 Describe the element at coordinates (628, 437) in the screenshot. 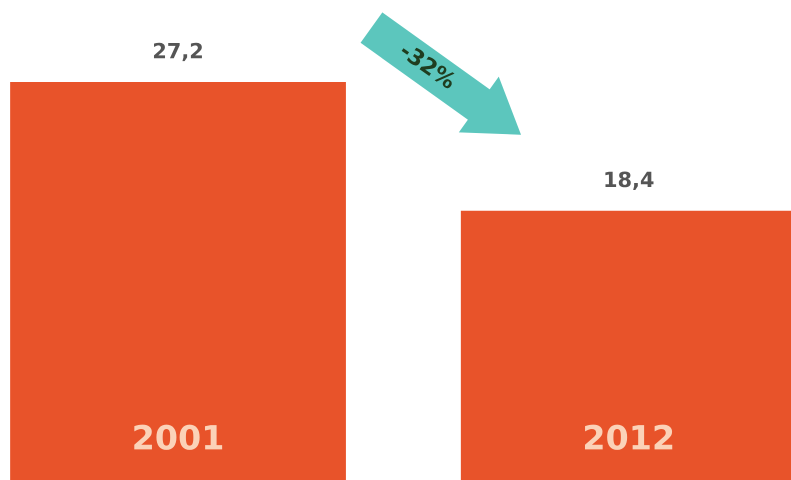

I see `x-tick-label: 2012` at that location.